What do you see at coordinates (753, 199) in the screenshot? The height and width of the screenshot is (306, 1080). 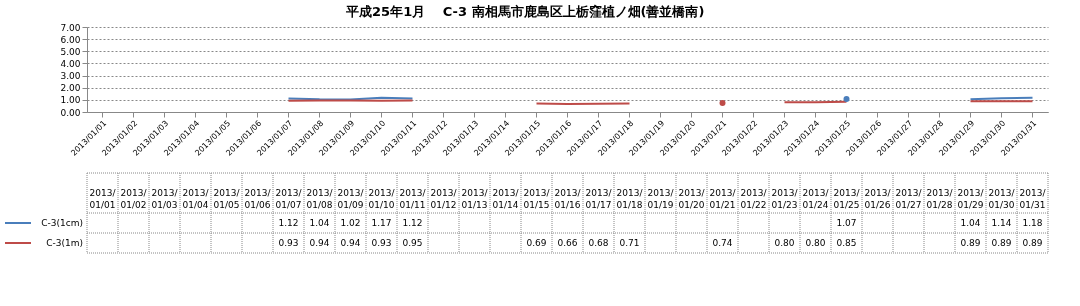 I see `category-label: 2013/01/22` at bounding box center [753, 199].